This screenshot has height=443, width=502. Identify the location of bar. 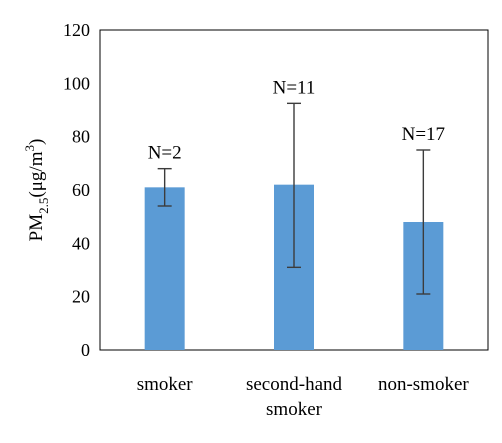
(164, 268).